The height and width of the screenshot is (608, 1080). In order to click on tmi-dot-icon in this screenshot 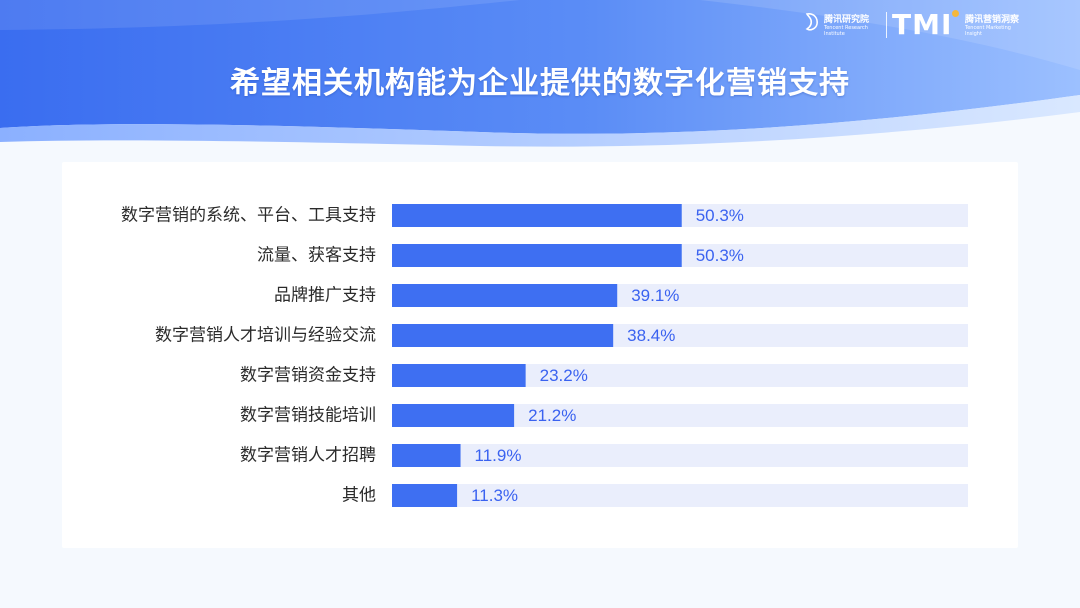, I will do `click(955, 13)`.